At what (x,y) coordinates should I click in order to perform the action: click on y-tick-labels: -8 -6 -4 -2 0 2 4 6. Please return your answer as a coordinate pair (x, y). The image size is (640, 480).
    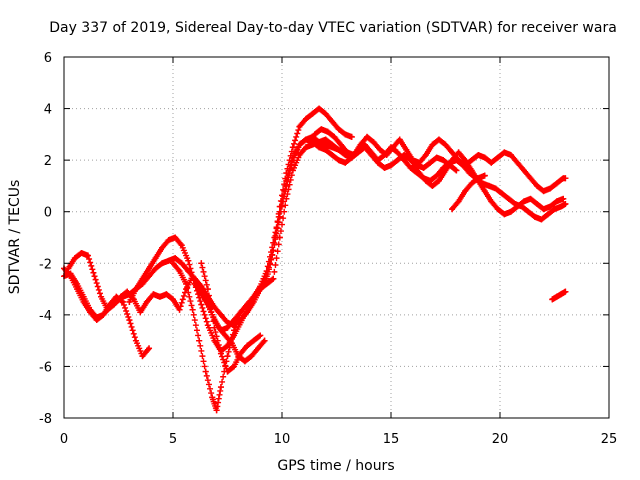
    Looking at the image, I should click on (45, 239).